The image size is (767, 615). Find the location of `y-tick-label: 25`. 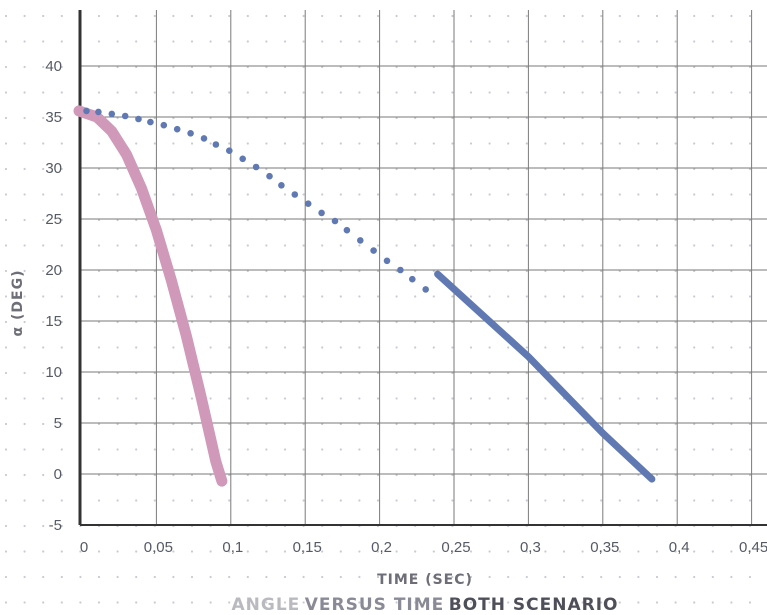

y-tick-label: 25 is located at coordinates (53, 219).